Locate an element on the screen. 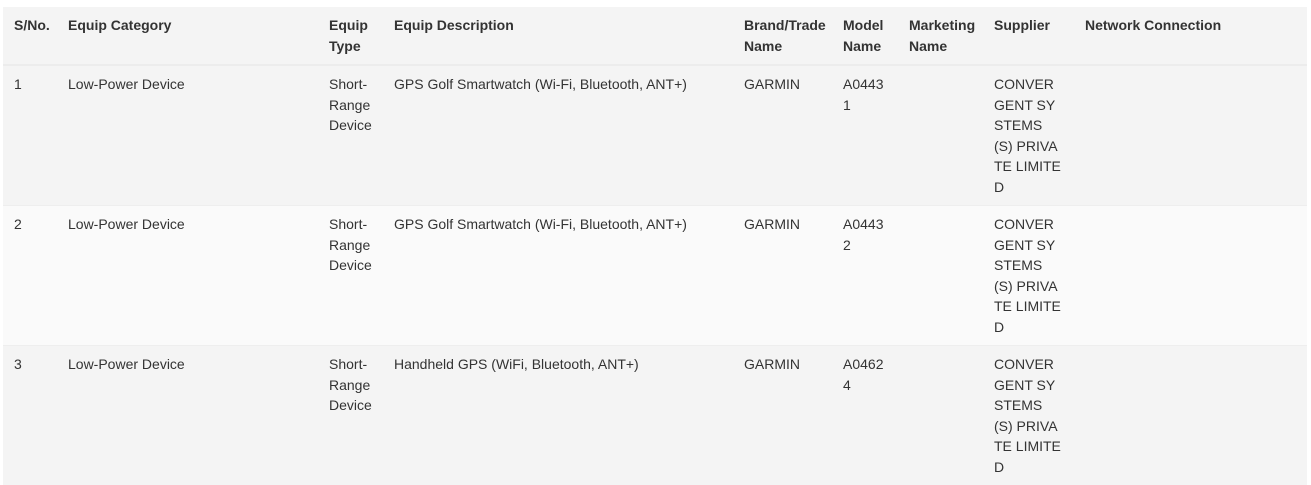 The height and width of the screenshot is (485, 1311). header-model-name: Model Name is located at coordinates (865, 36).